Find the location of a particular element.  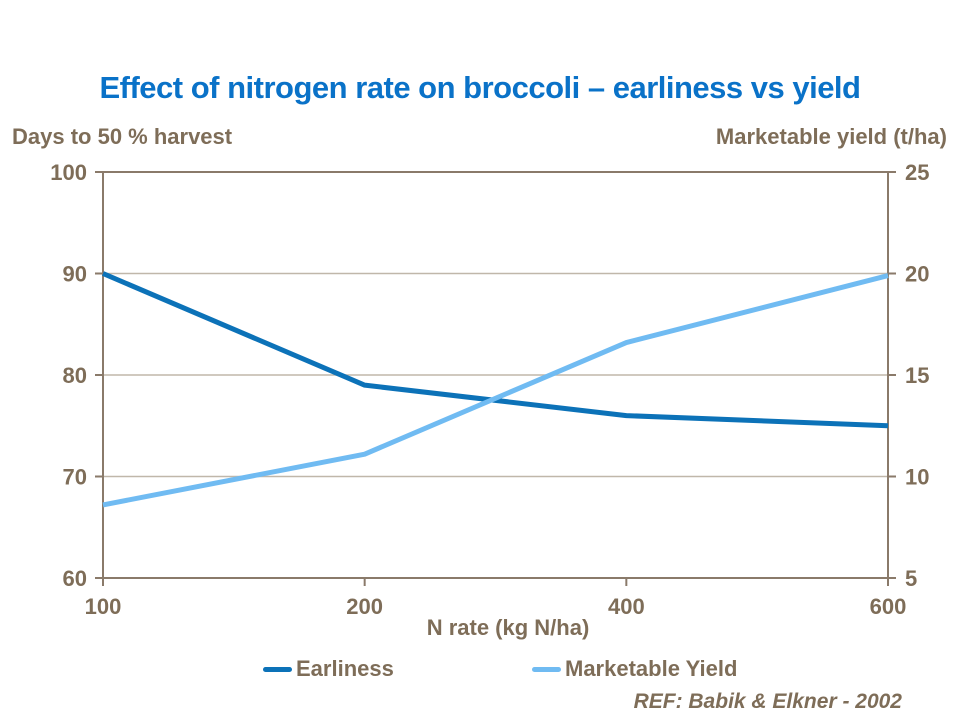

left-axis-tick-label: 70 is located at coordinates (75, 477).